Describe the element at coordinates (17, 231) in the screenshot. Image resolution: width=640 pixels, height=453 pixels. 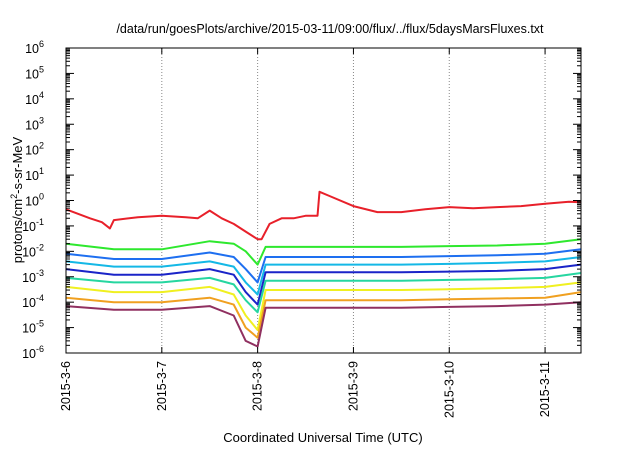
I see `y-axis-title-main: protons/cm` at that location.